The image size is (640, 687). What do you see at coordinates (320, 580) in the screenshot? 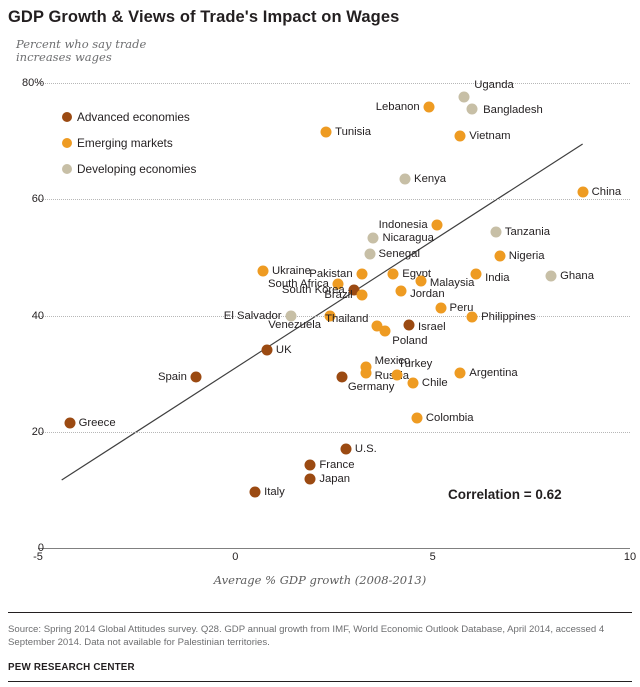
I see `x-axis-title: Average % GDP growth (2008-2013)` at bounding box center [320, 580].